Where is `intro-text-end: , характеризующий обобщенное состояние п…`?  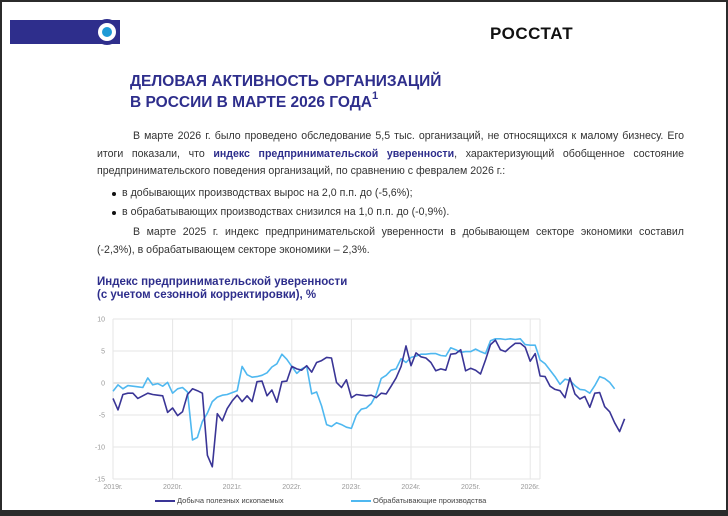
intro-text-end: , характеризующий обобщенное состояние п… is located at coordinates (391, 162).